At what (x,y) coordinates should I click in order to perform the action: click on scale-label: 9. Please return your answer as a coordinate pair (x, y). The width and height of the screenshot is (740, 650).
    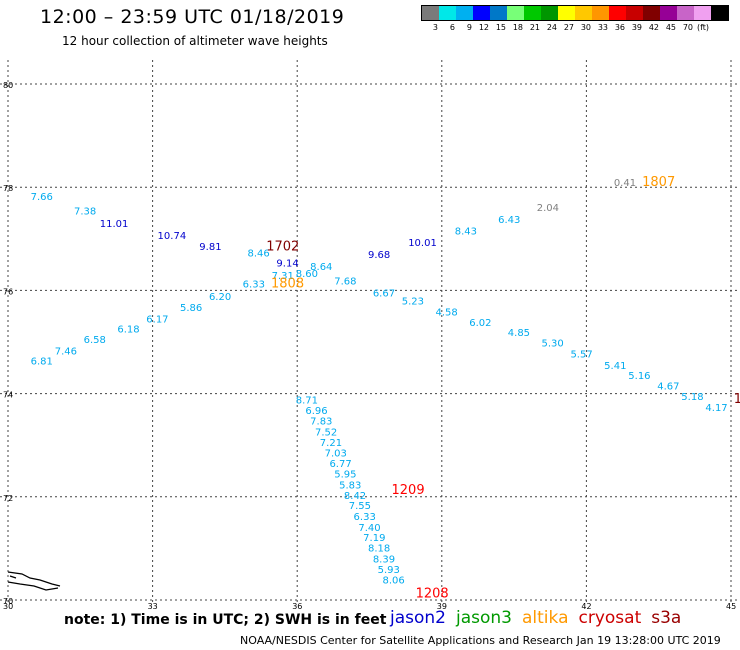
    Looking at the image, I should click on (469, 27).